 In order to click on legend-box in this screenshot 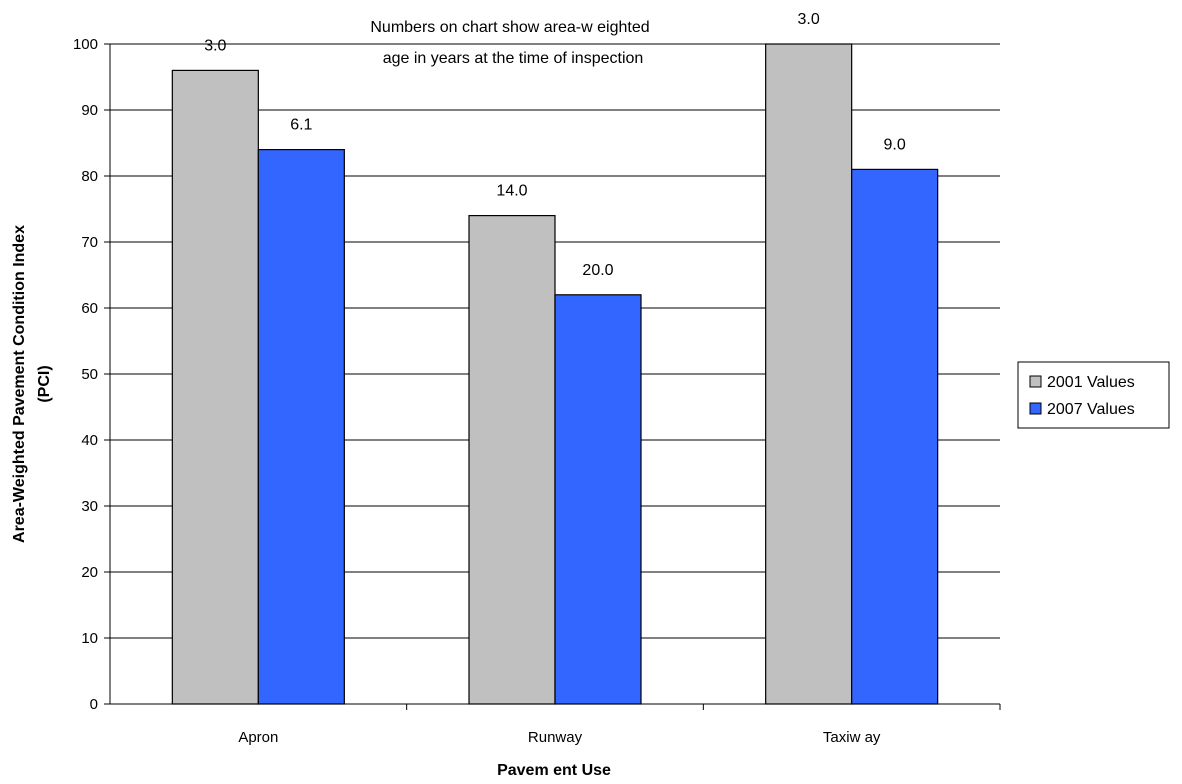, I will do `click(1093, 395)`.